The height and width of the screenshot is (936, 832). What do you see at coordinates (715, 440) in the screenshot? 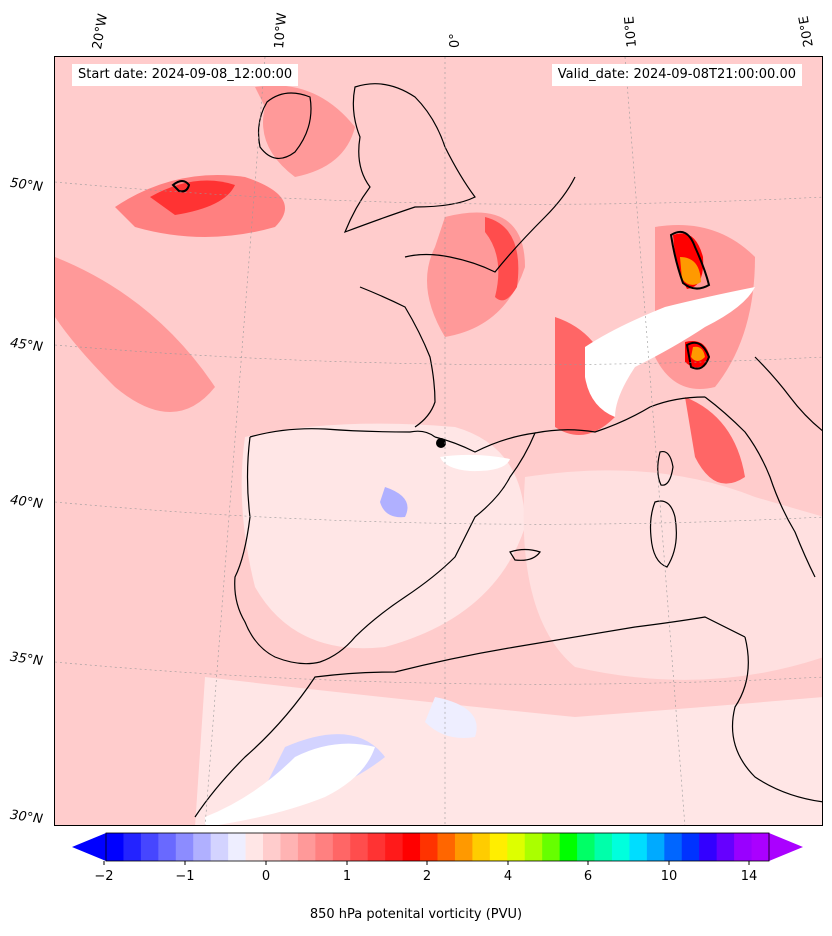
I see `pv-field-italy` at bounding box center [715, 440].